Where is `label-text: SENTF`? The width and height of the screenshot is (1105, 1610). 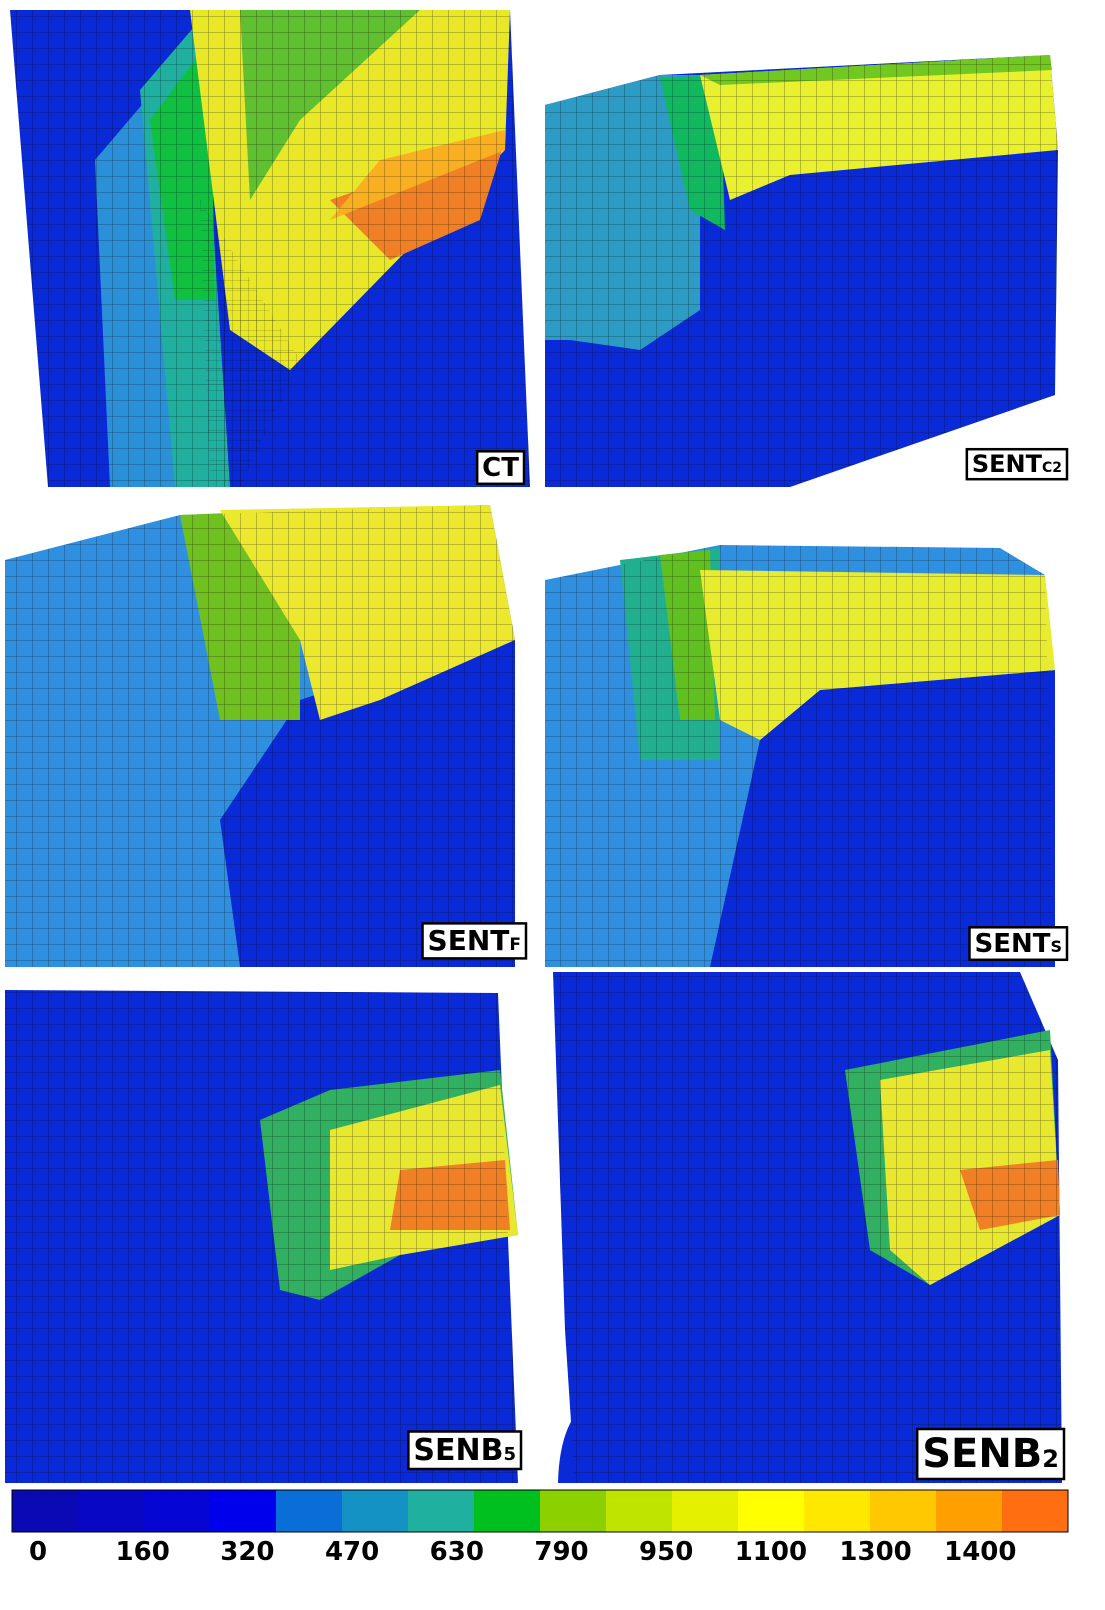 label-text: SENTF is located at coordinates (474, 940).